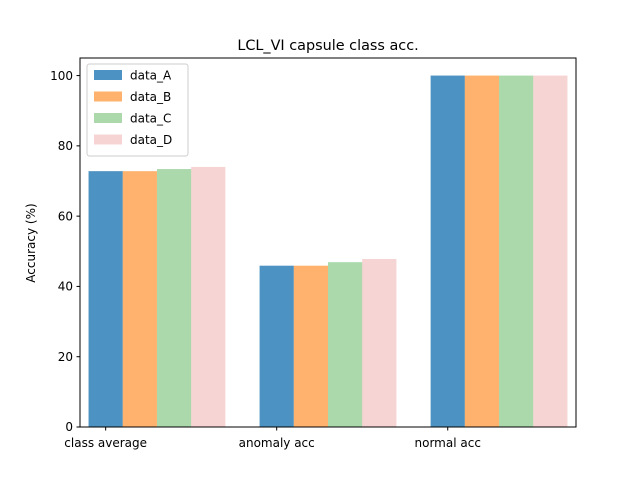 This screenshot has height=484, width=640. I want to click on x-tick-label: anomaly acc, so click(277, 443).